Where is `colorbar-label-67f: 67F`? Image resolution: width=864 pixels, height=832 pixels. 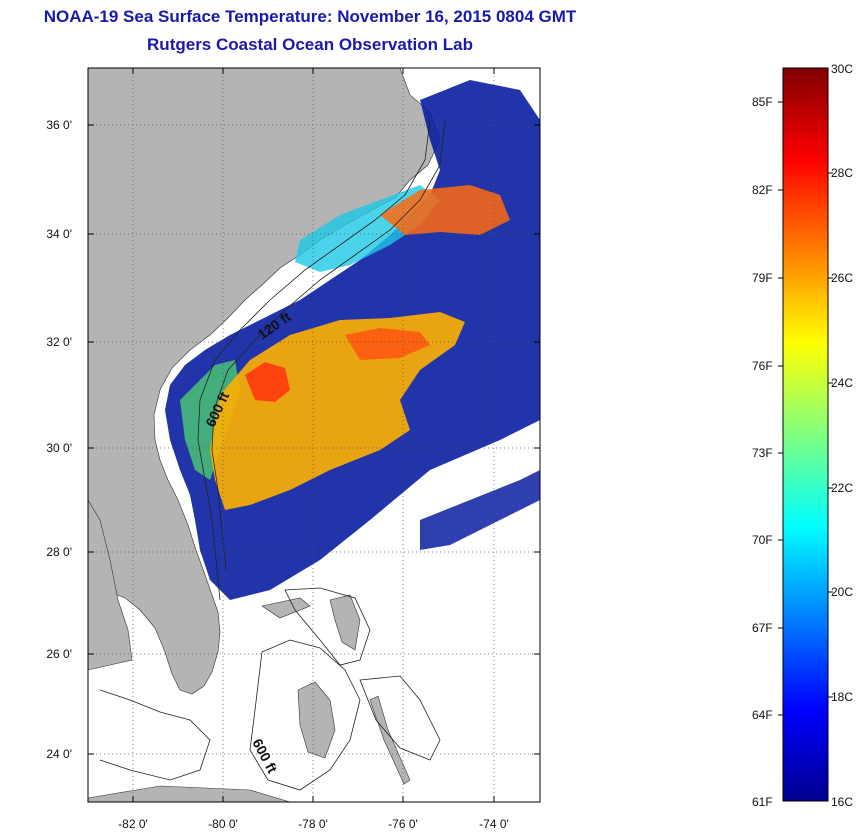
colorbar-label-67f: 67F is located at coordinates (762, 628).